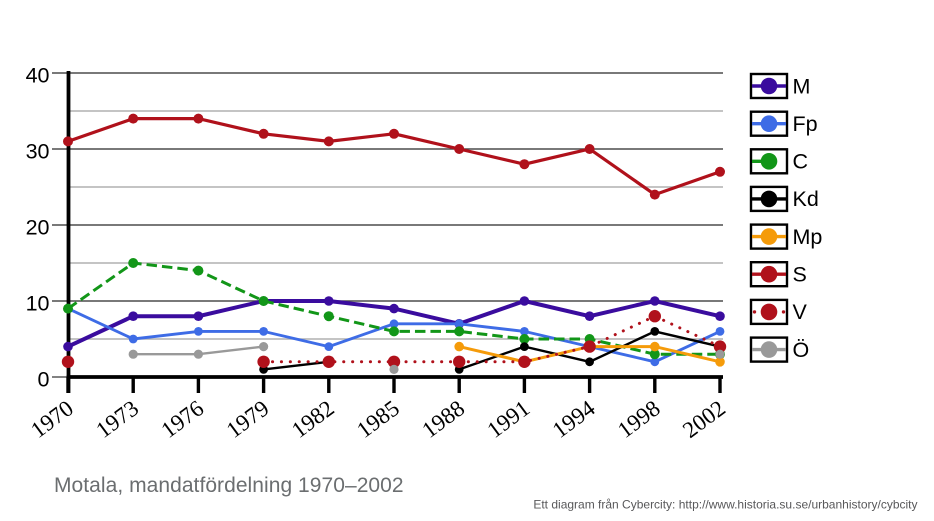 This screenshot has width=934, height=521. I want to click on svg-text: 40, so click(38, 75).